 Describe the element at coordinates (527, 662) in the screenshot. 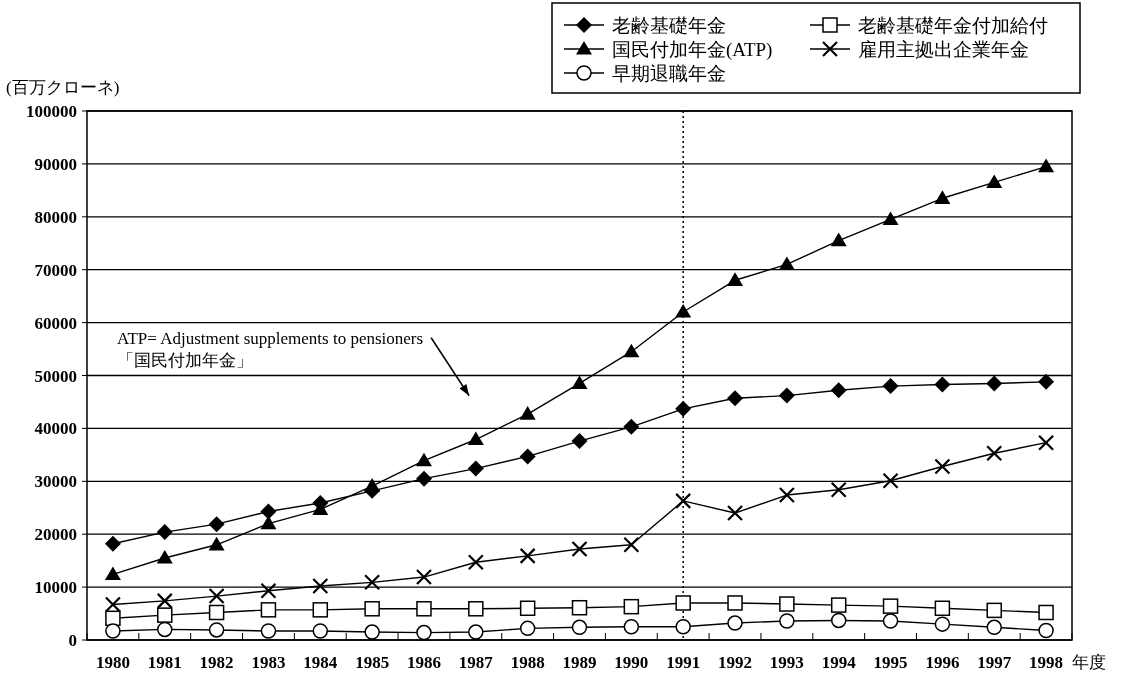

I see `x-tick-label: 1988` at that location.